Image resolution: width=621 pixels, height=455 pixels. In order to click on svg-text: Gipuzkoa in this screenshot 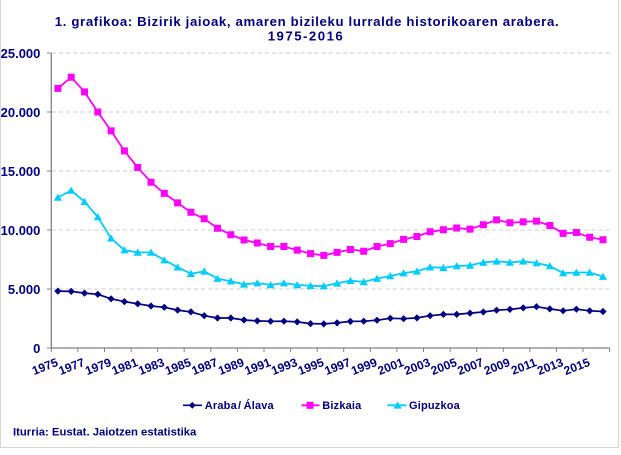, I will do `click(435, 406)`.